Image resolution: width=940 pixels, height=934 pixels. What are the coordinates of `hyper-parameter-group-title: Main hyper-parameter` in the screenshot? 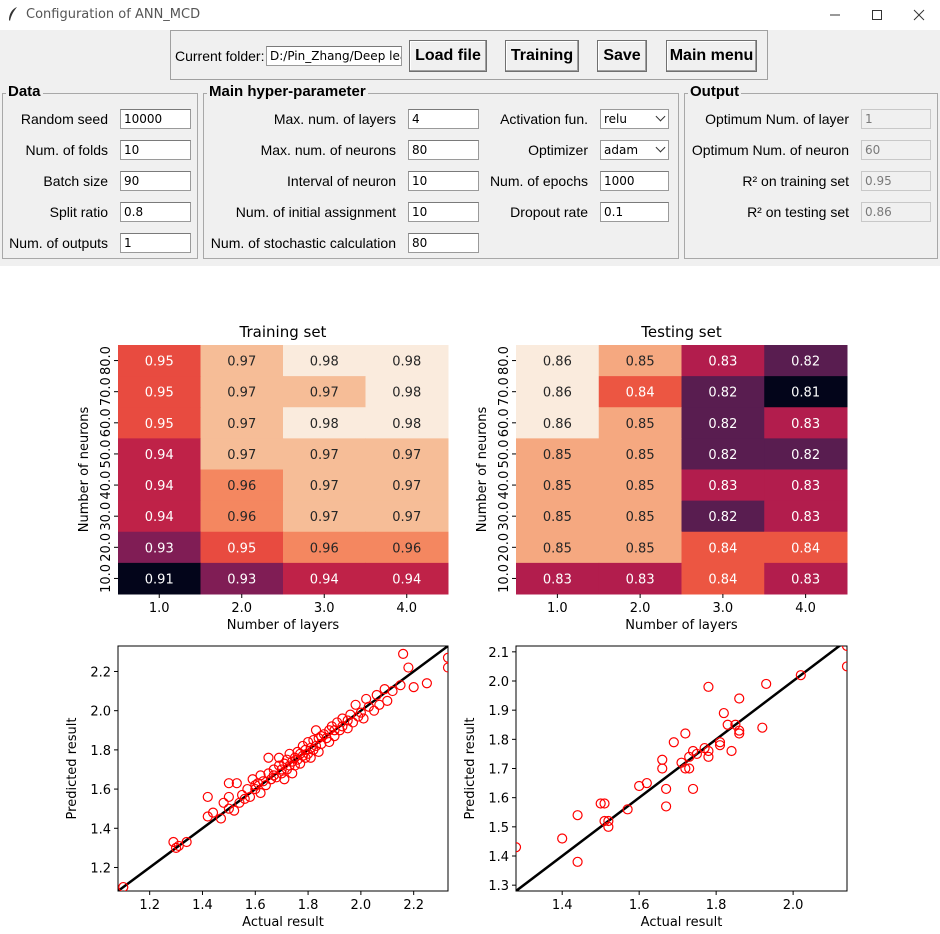 It's located at (287, 91).